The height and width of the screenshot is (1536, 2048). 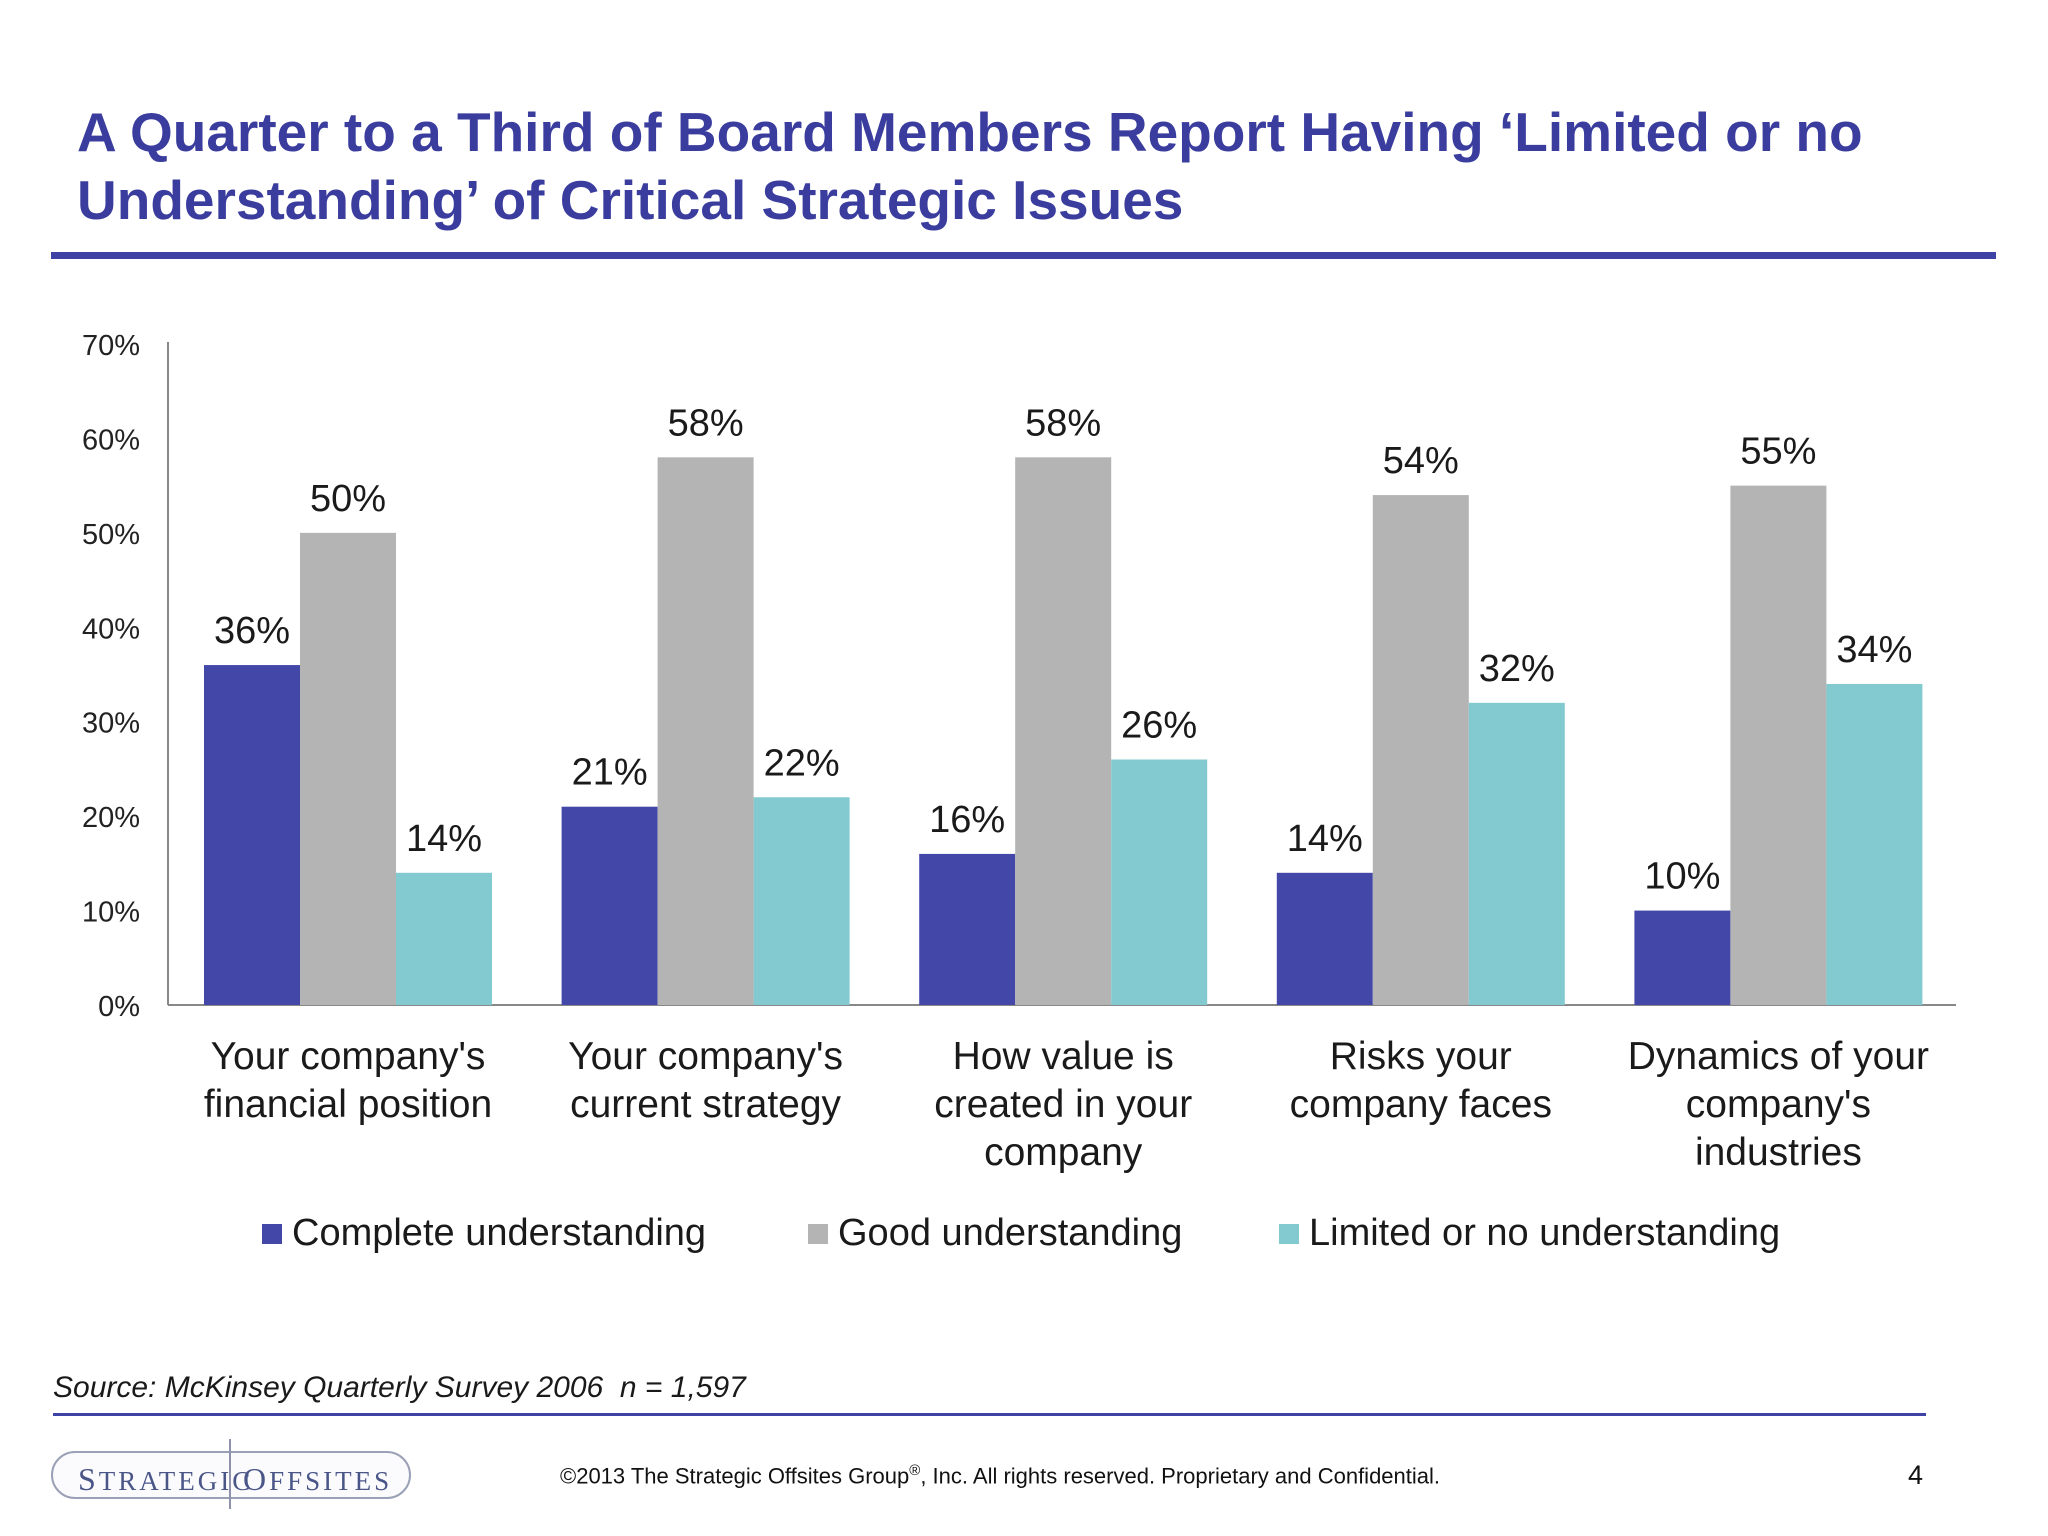 What do you see at coordinates (1682, 877) in the screenshot?
I see `data-label: 10%` at bounding box center [1682, 877].